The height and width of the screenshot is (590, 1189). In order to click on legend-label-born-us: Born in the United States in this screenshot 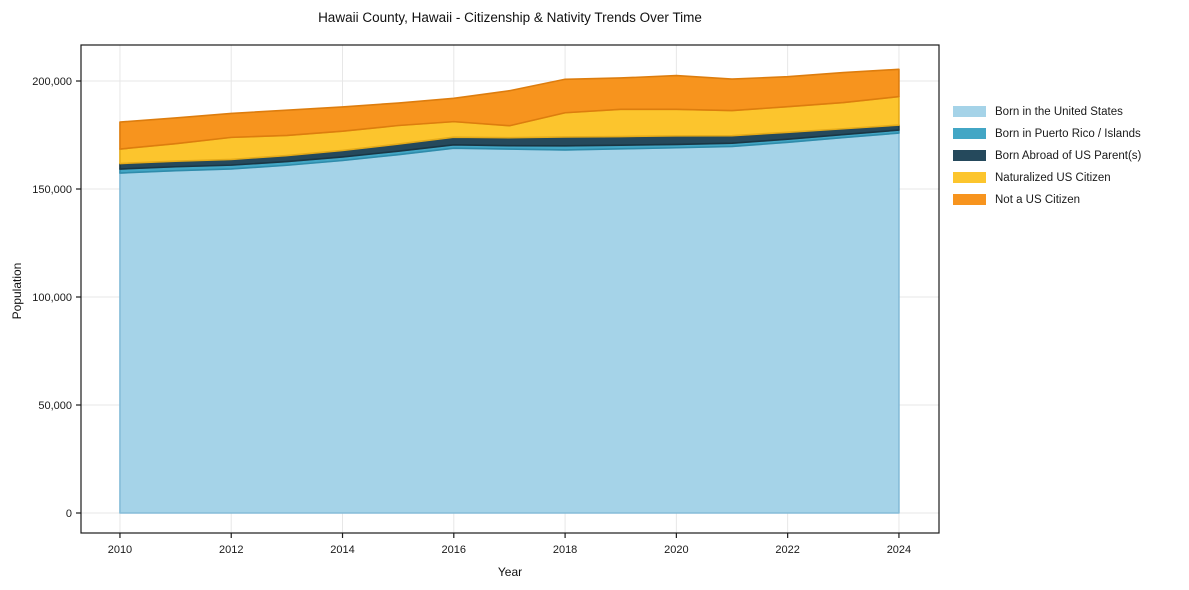, I will do `click(1059, 111)`.